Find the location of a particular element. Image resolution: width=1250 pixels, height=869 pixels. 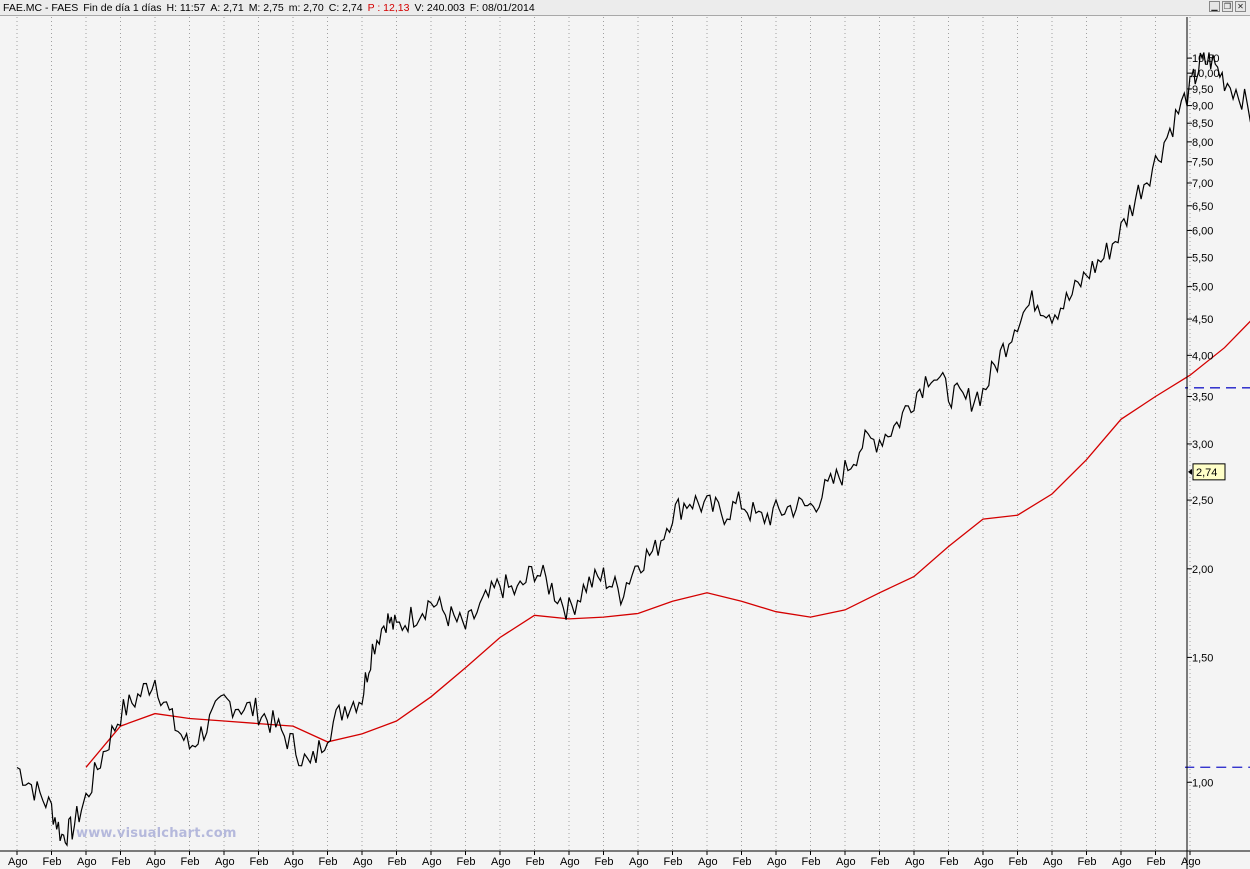

y-tick-label: 3,50 is located at coordinates (1202, 397).